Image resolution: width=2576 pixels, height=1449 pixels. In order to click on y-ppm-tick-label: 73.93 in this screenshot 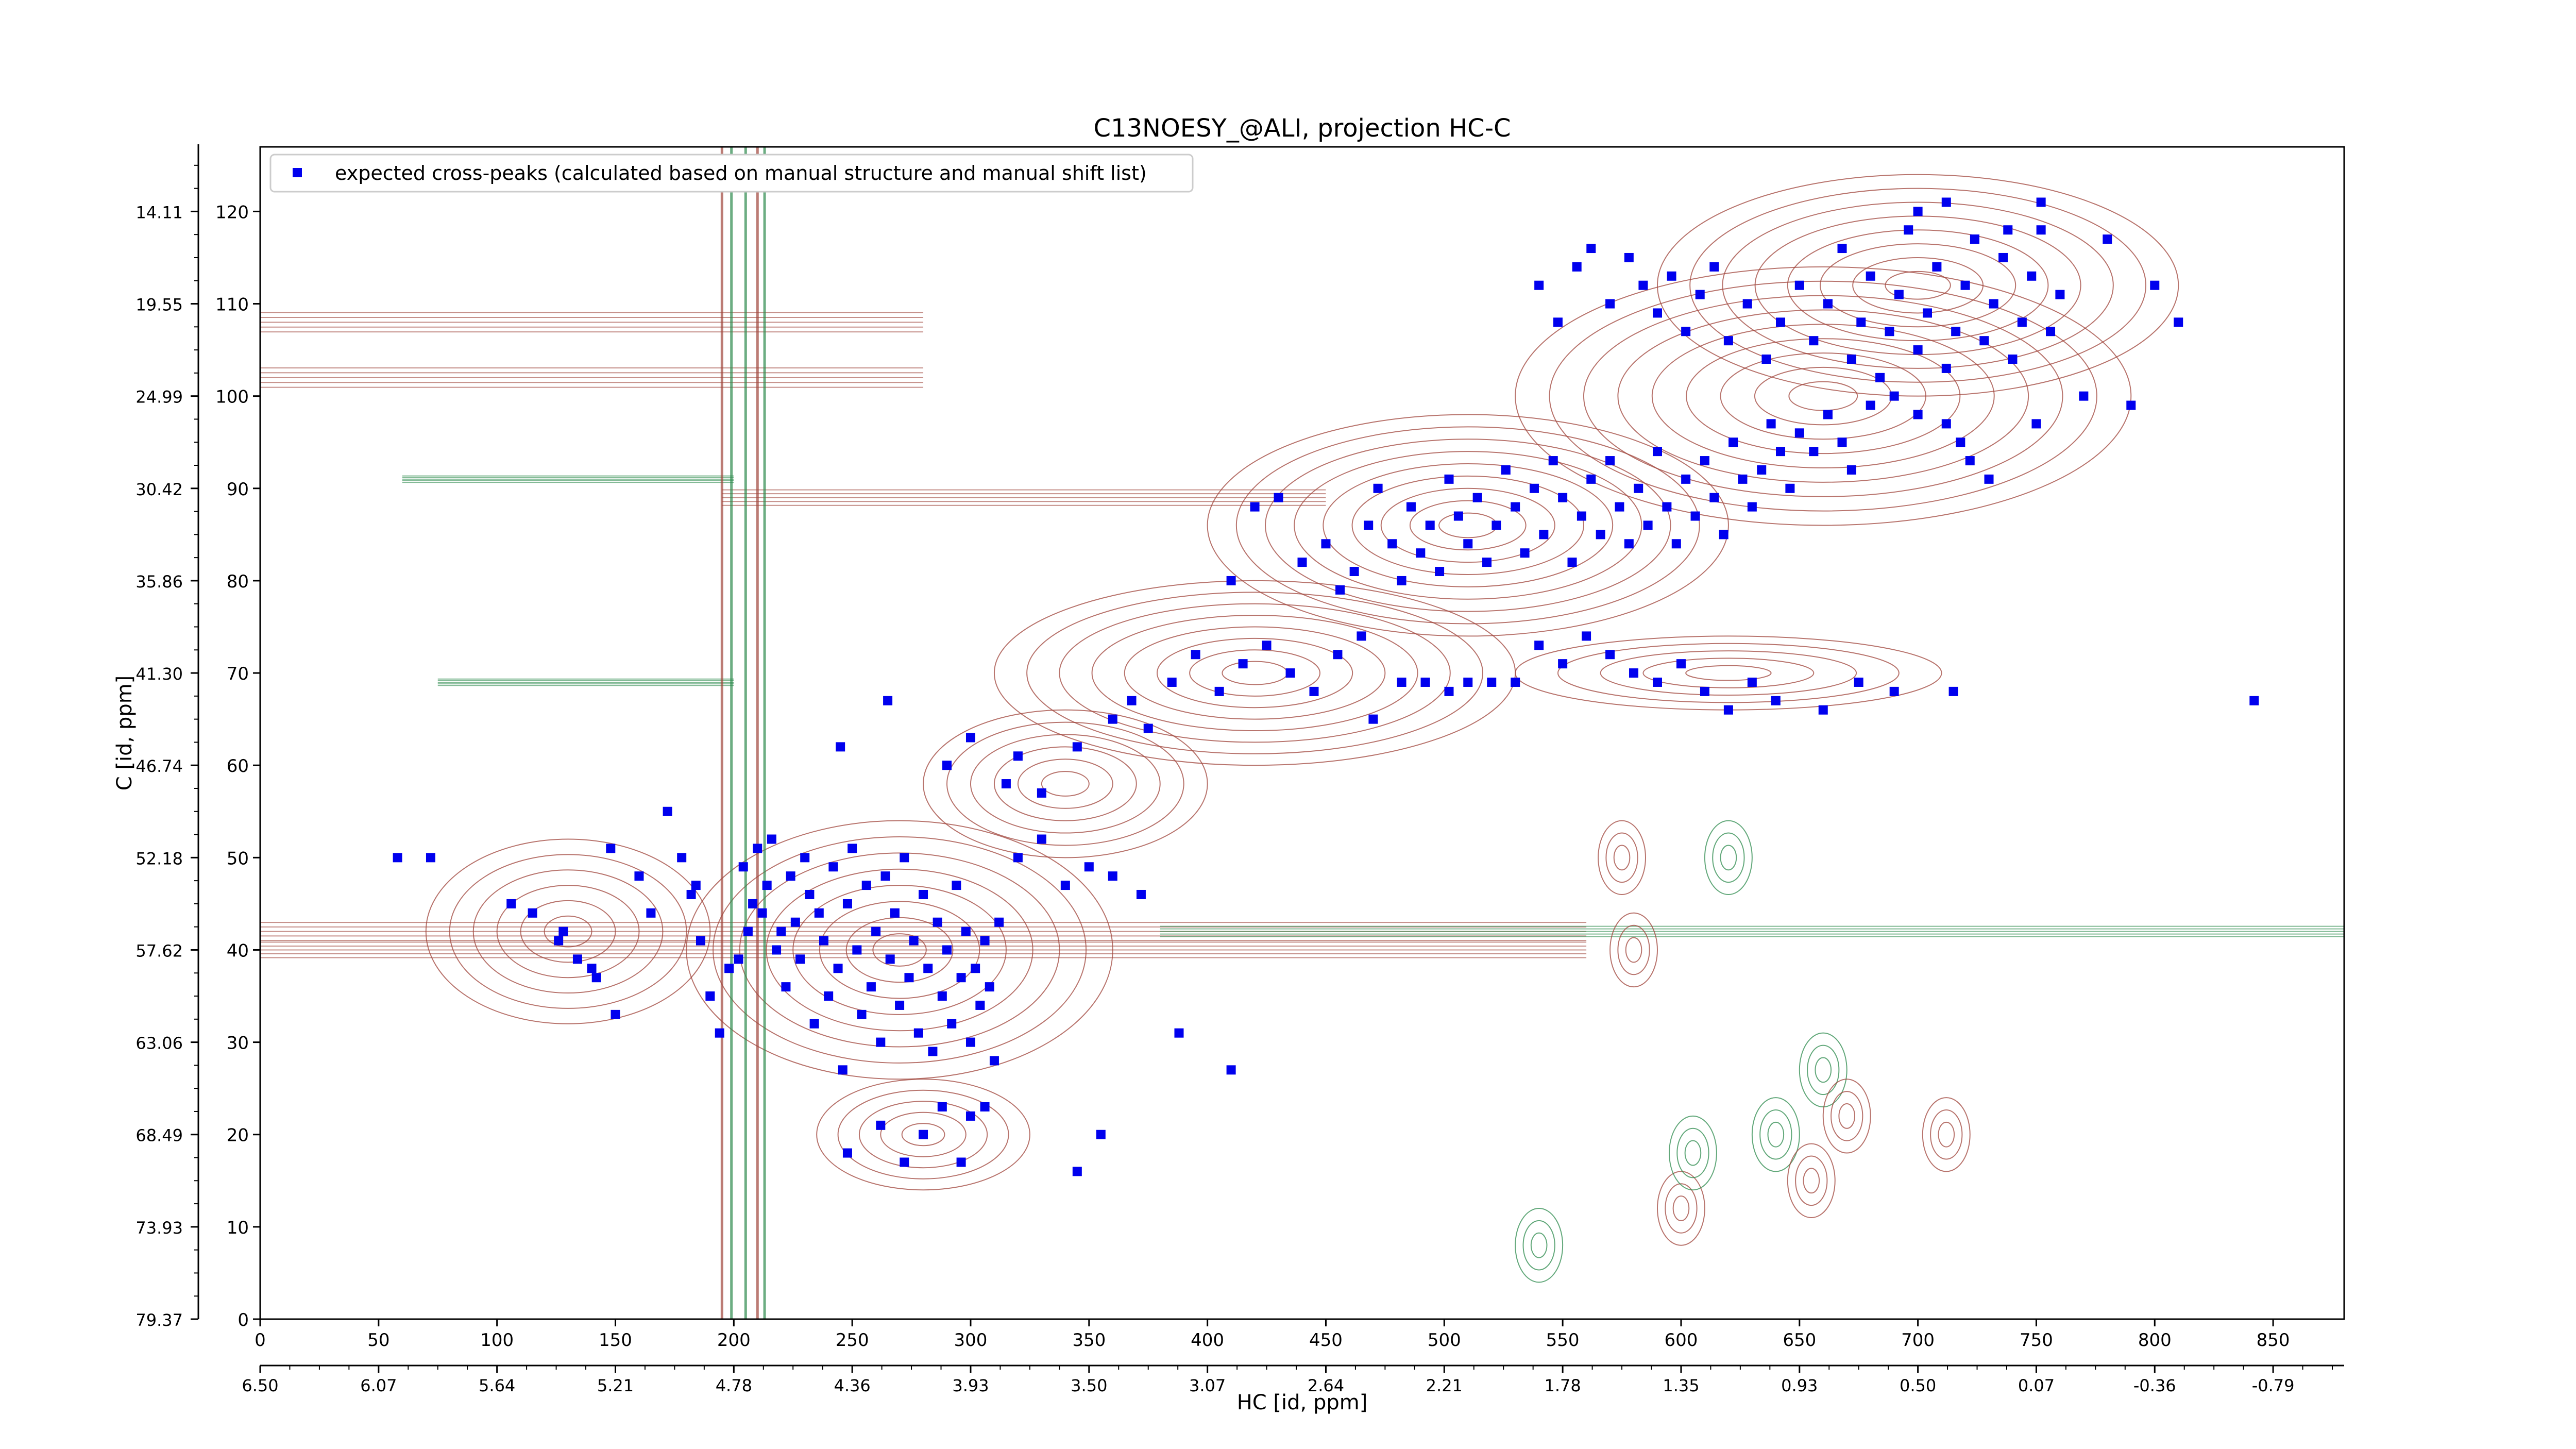, I will do `click(159, 1228)`.